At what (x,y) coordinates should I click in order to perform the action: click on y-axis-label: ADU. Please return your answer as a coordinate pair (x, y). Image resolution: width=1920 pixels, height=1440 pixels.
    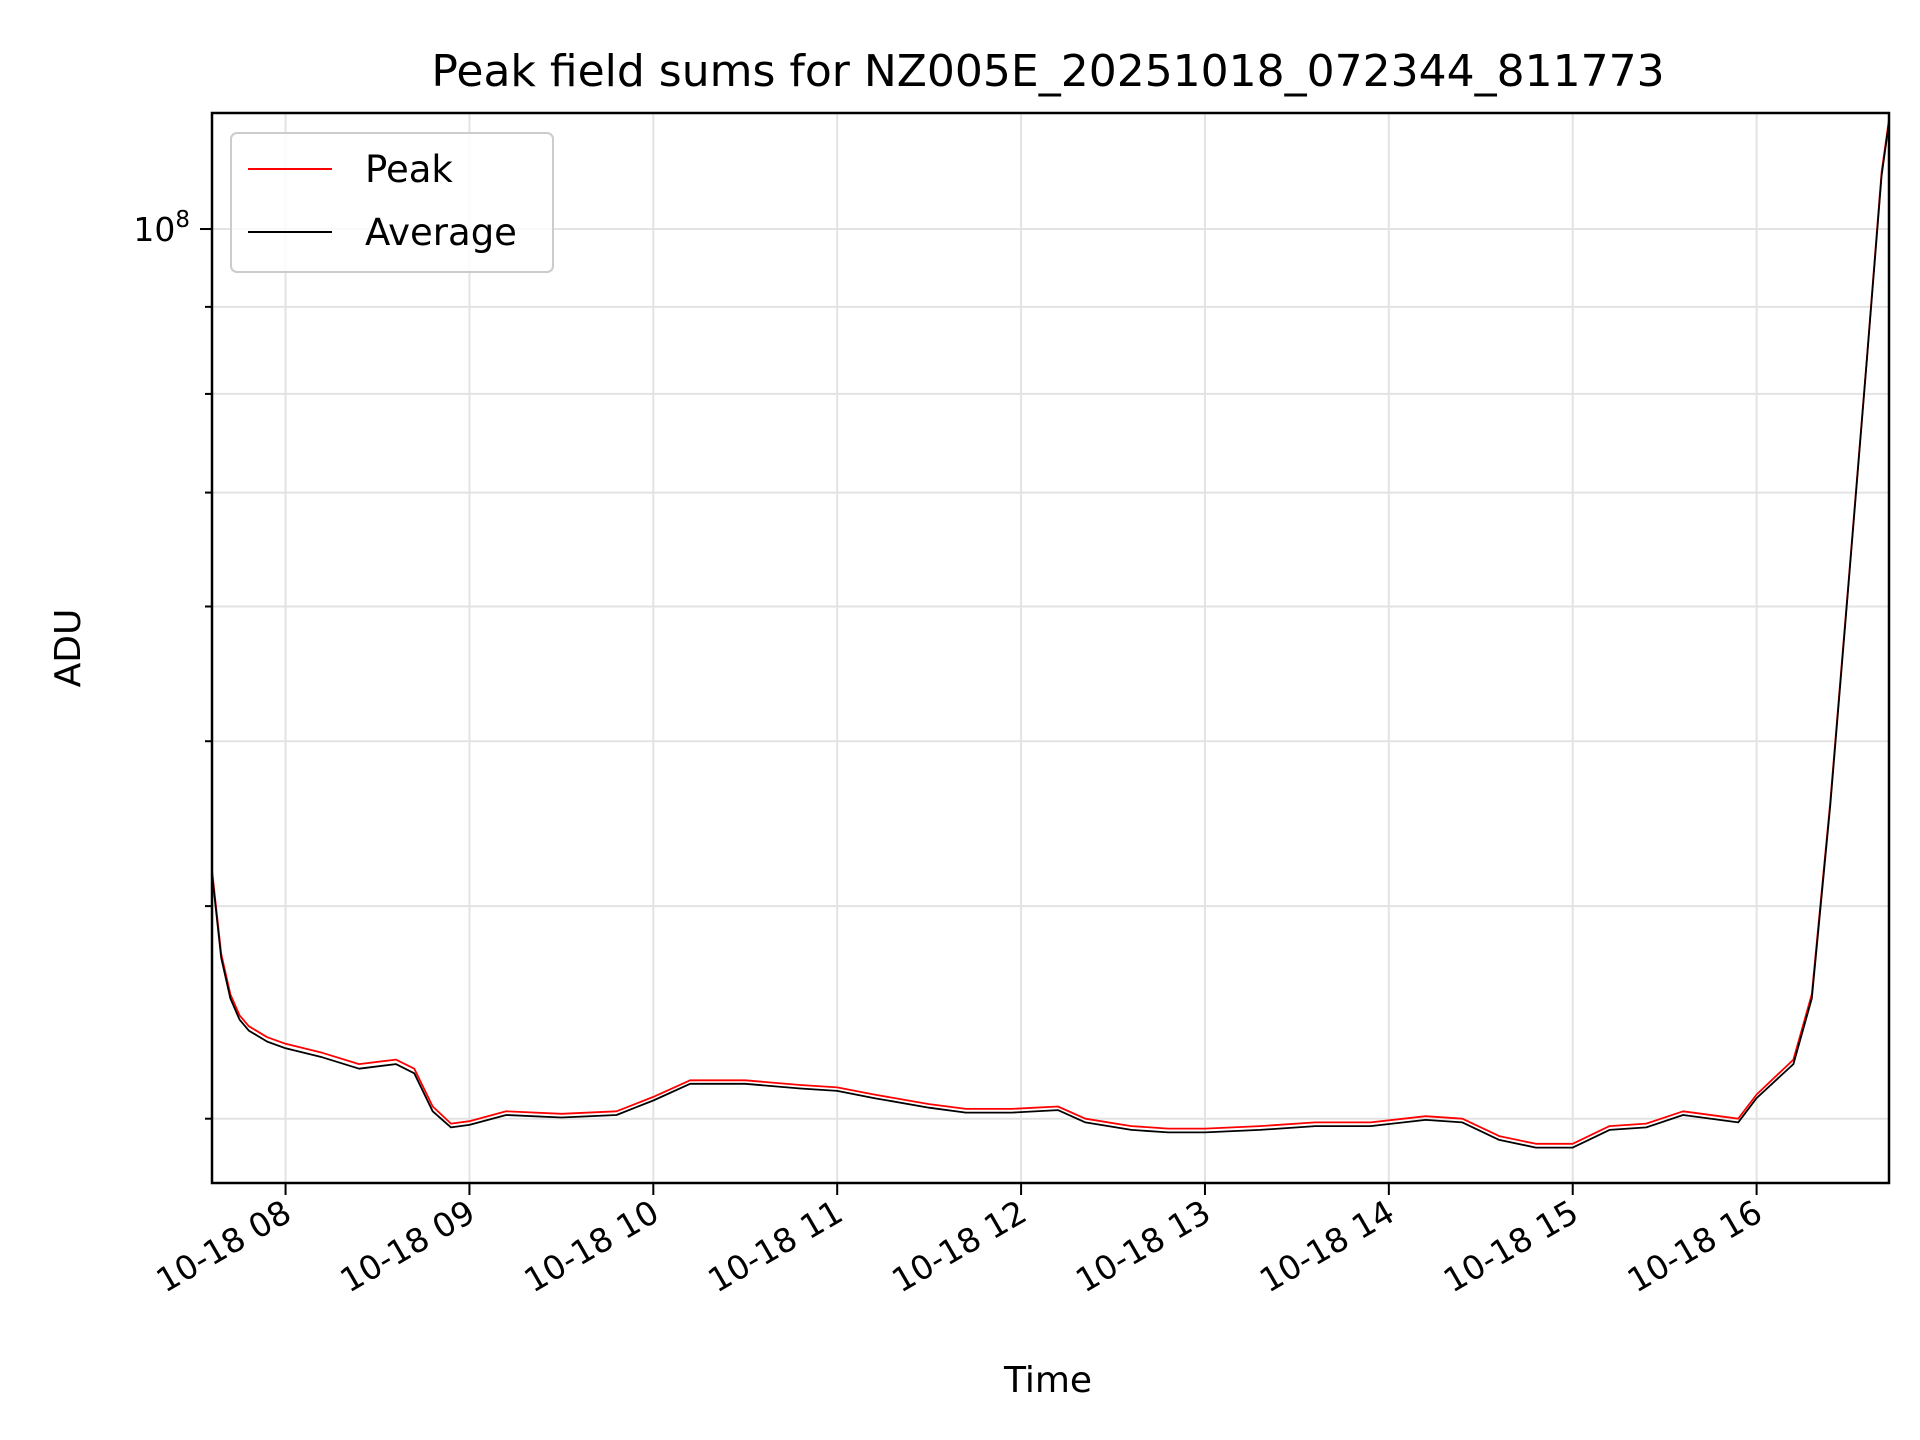
    Looking at the image, I should click on (68, 648).